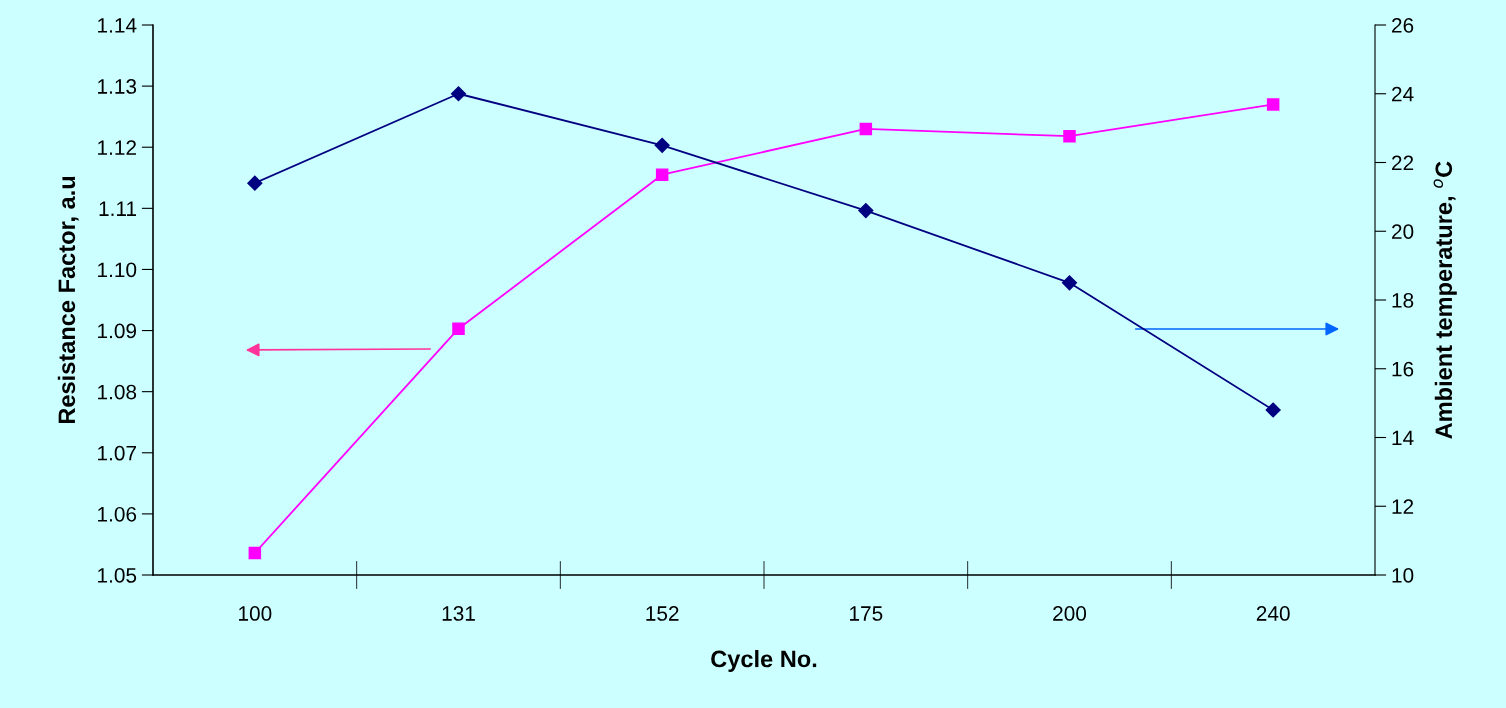 The image size is (1506, 708). Describe the element at coordinates (68, 300) in the screenshot. I see `y-axis-title: Resistance Factor, a.u` at that location.